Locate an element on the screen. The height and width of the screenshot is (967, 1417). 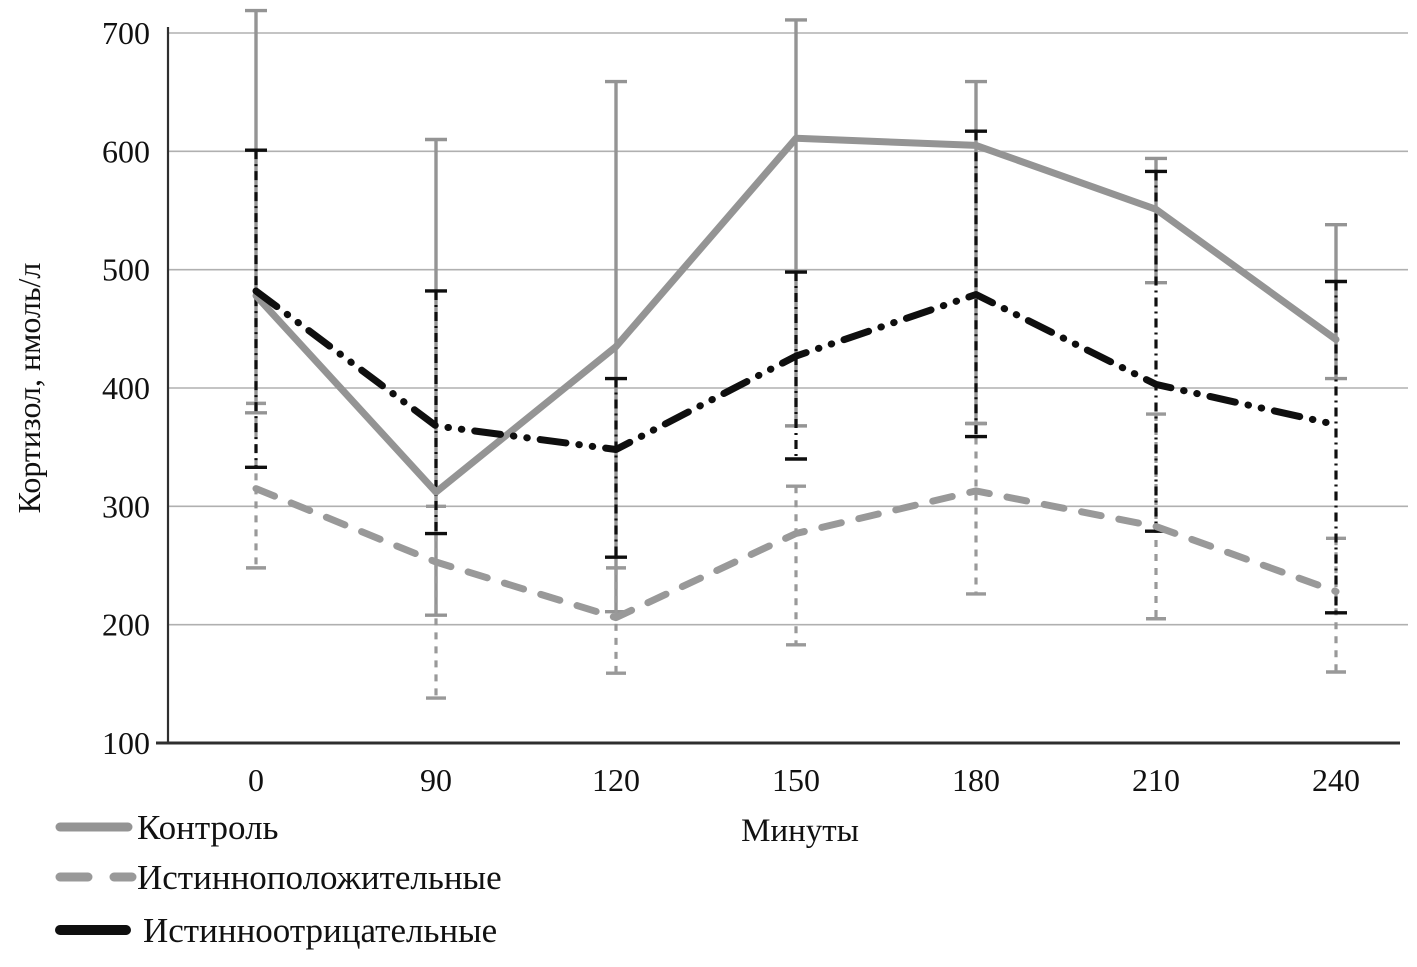
y-tick-label-300: 300 is located at coordinates (126, 506).